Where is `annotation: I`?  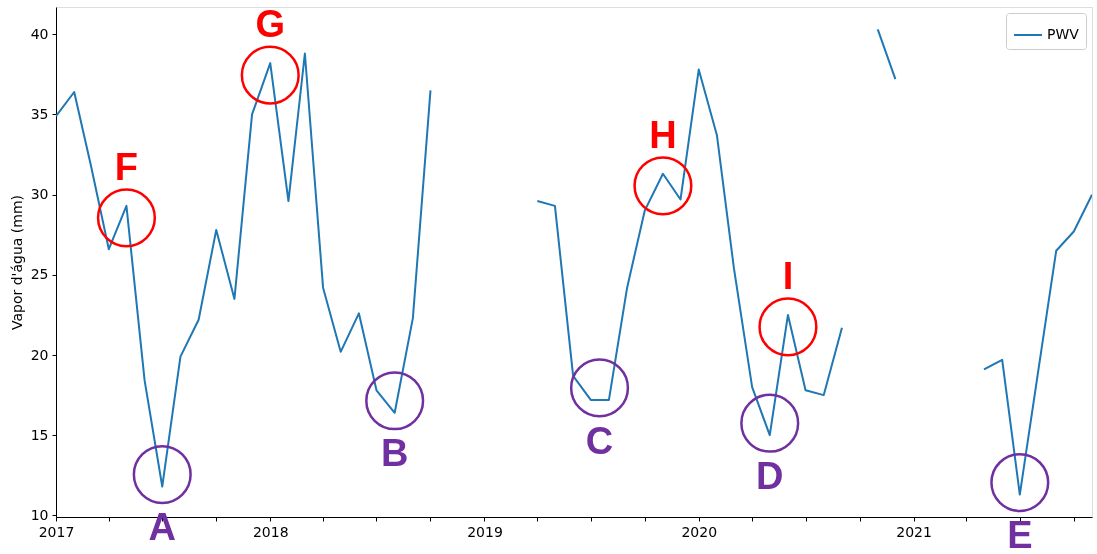 annotation: I is located at coordinates (788, 275).